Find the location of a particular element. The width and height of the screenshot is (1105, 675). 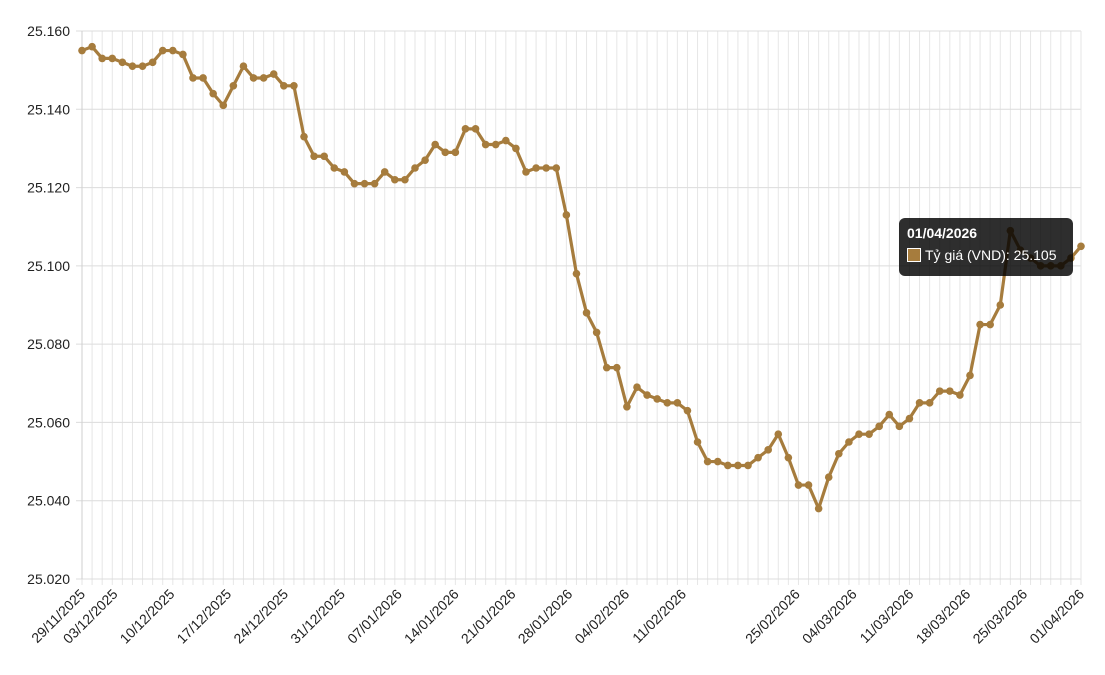

x-tick-label: 11/02/2026 is located at coordinates (659, 616).